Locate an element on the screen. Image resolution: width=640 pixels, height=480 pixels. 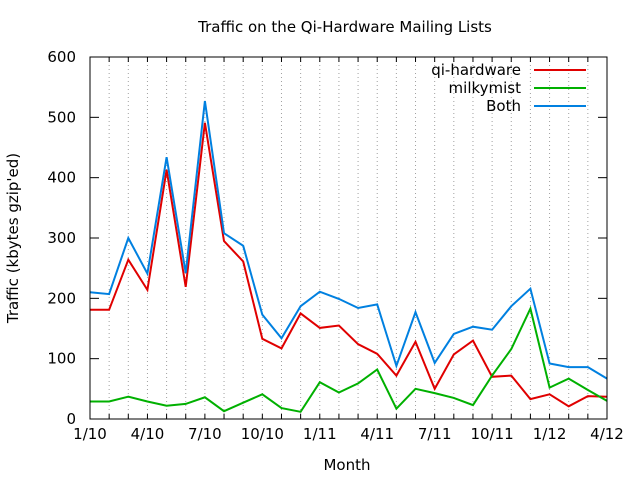
y-tick-label: 500 is located at coordinates (61, 117).